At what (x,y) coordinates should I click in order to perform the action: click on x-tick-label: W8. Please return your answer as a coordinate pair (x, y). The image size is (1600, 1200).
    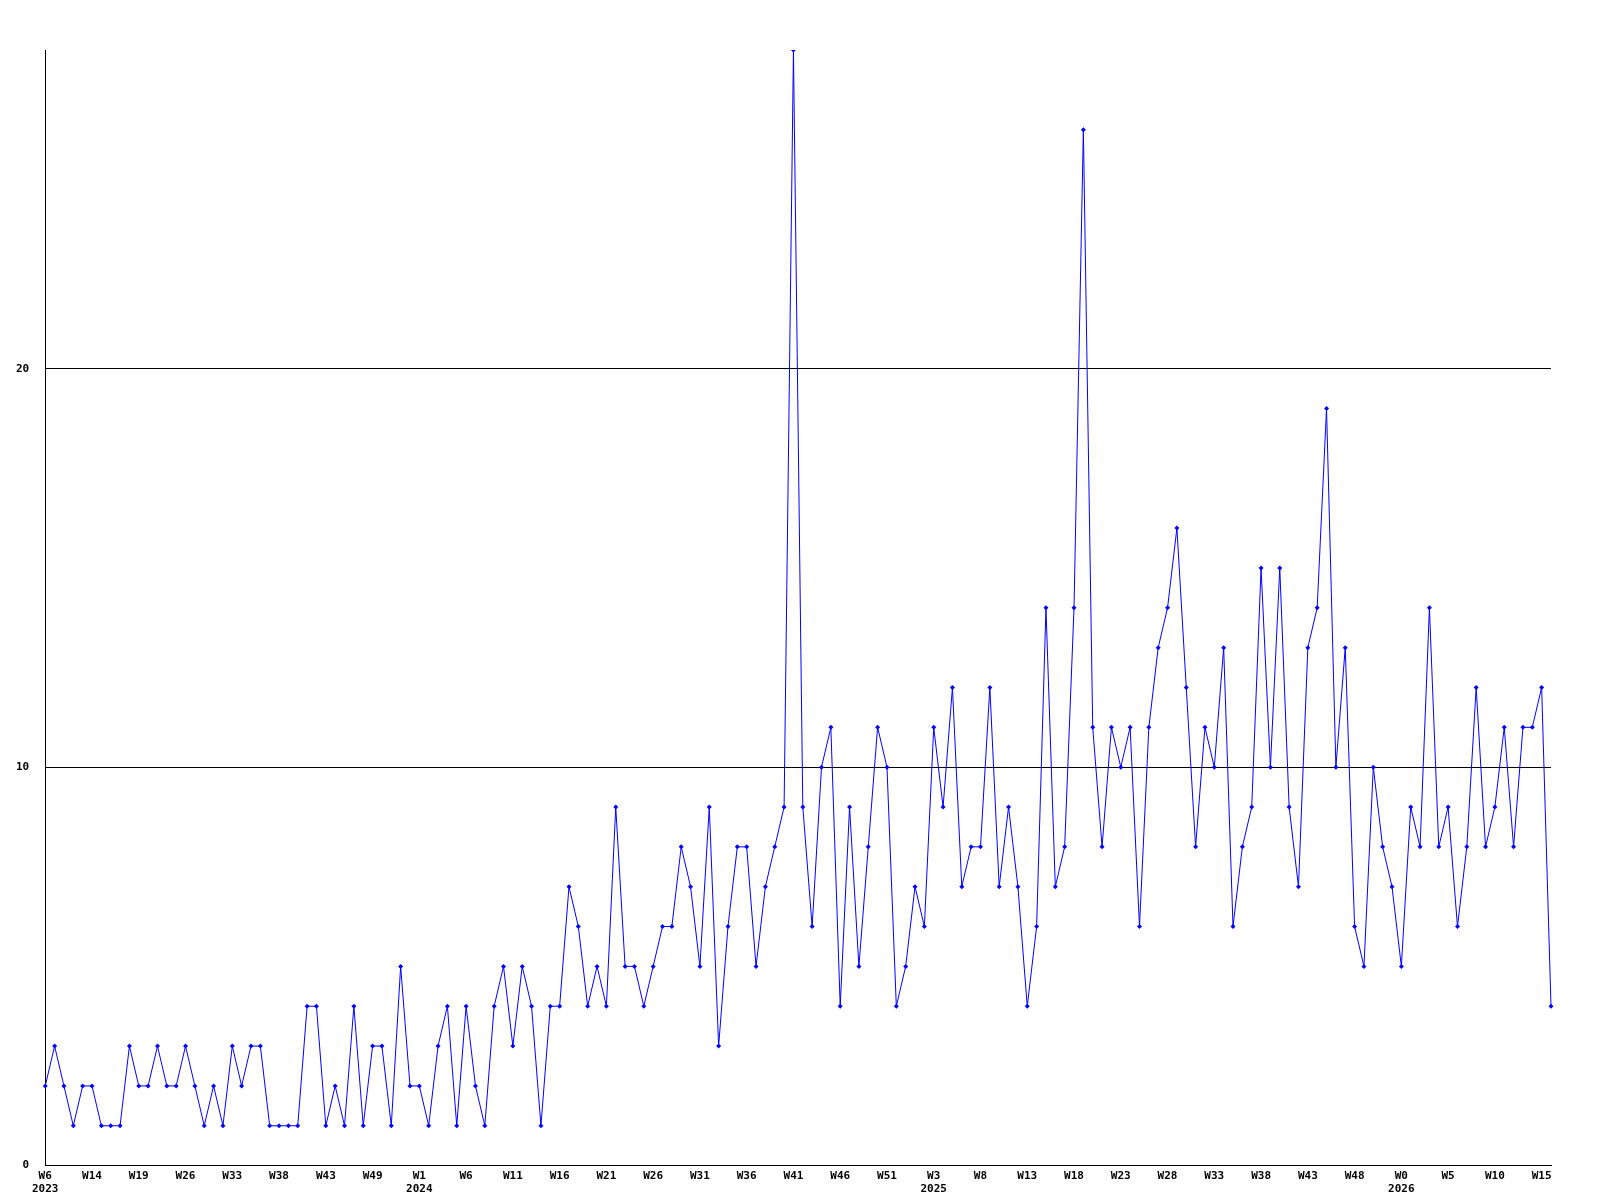
    Looking at the image, I should click on (980, 1176).